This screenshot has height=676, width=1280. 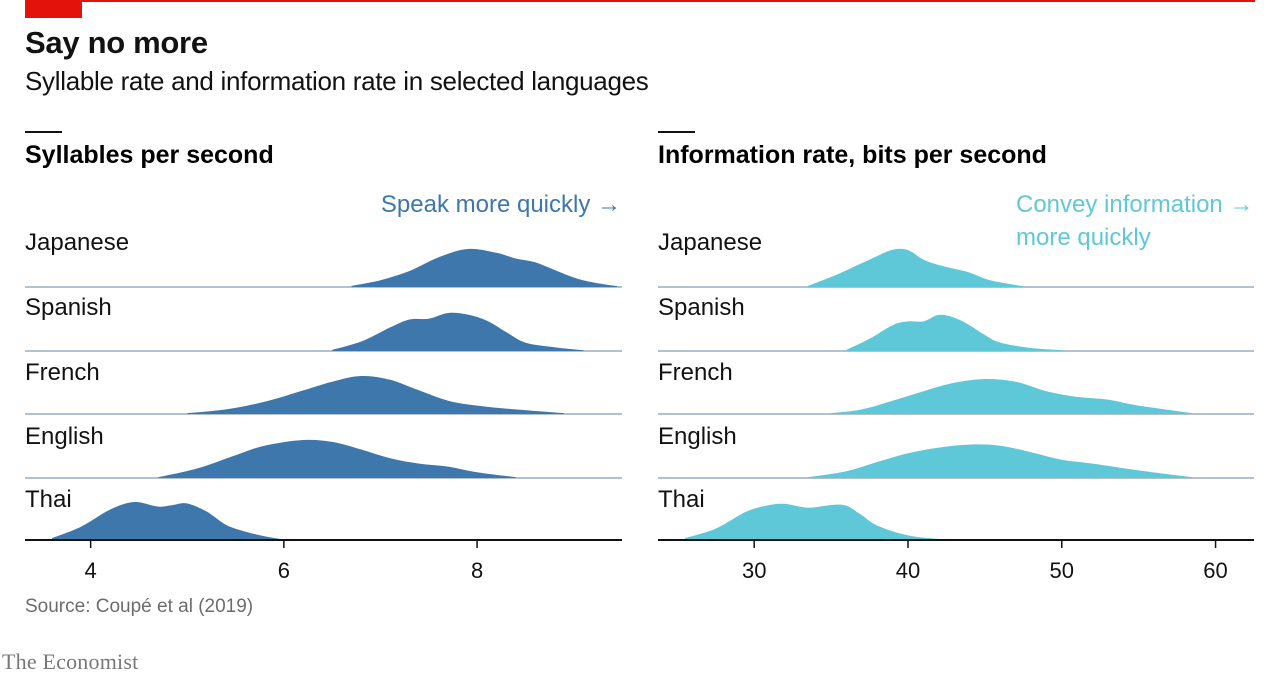 What do you see at coordinates (477, 570) in the screenshot?
I see `x-tick-label: 8` at bounding box center [477, 570].